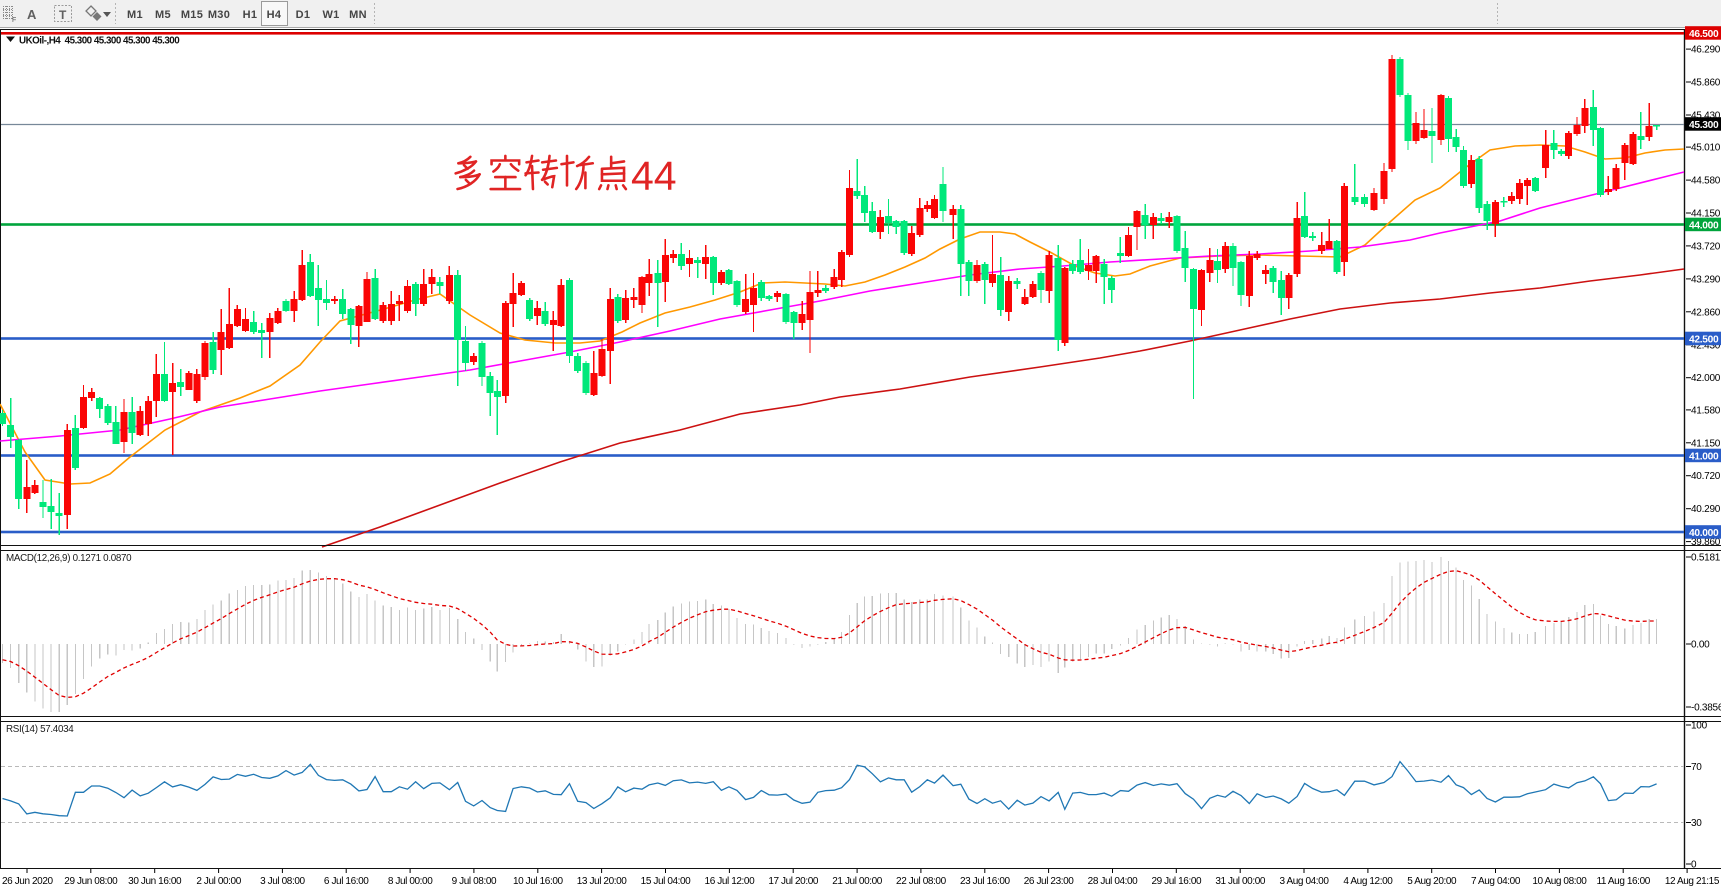 This screenshot has width=1721, height=896. What do you see at coordinates (163, 15) in the screenshot?
I see `svg-text: M5` at bounding box center [163, 15].